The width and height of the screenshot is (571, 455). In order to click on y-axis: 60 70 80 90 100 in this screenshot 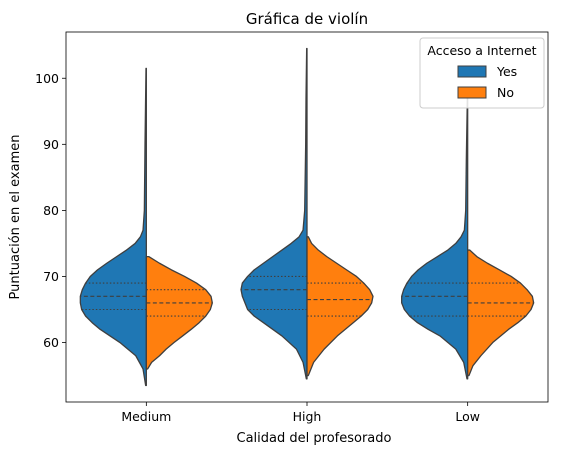, I will do `click(50, 210)`.